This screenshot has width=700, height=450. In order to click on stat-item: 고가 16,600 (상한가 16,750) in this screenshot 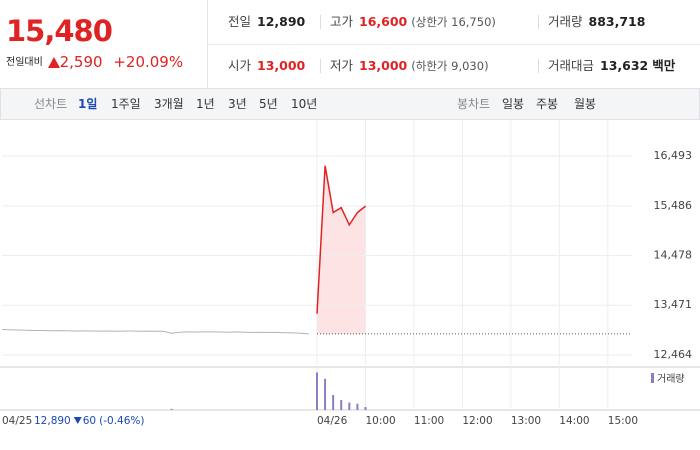, I will do `click(413, 22)`.